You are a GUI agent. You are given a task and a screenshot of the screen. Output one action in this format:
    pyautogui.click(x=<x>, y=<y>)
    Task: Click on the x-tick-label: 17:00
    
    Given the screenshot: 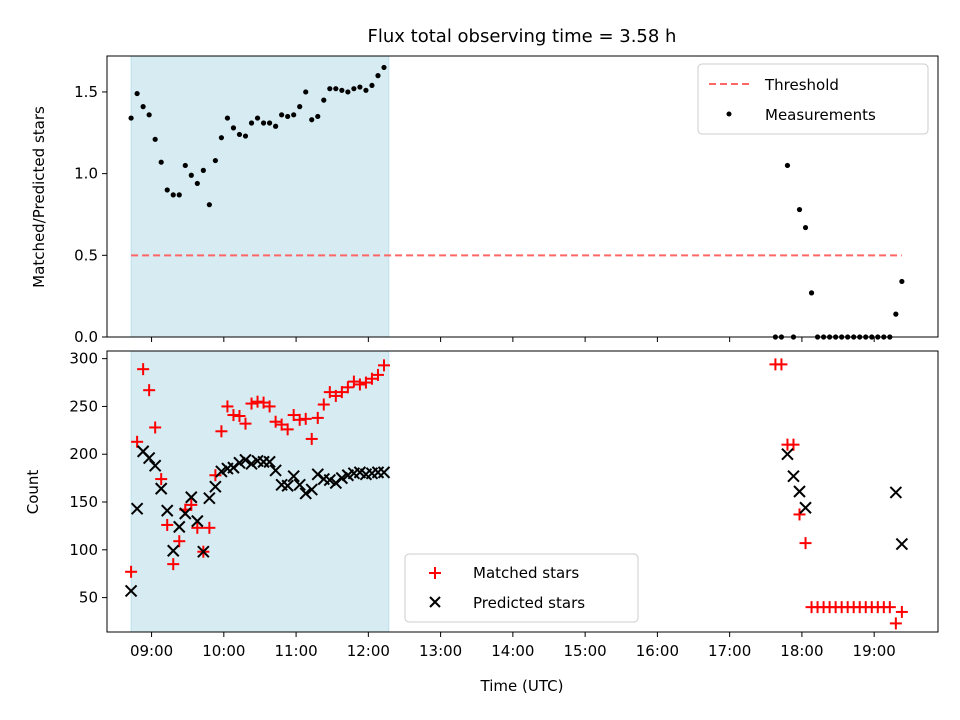 What is the action you would take?
    pyautogui.click(x=729, y=651)
    